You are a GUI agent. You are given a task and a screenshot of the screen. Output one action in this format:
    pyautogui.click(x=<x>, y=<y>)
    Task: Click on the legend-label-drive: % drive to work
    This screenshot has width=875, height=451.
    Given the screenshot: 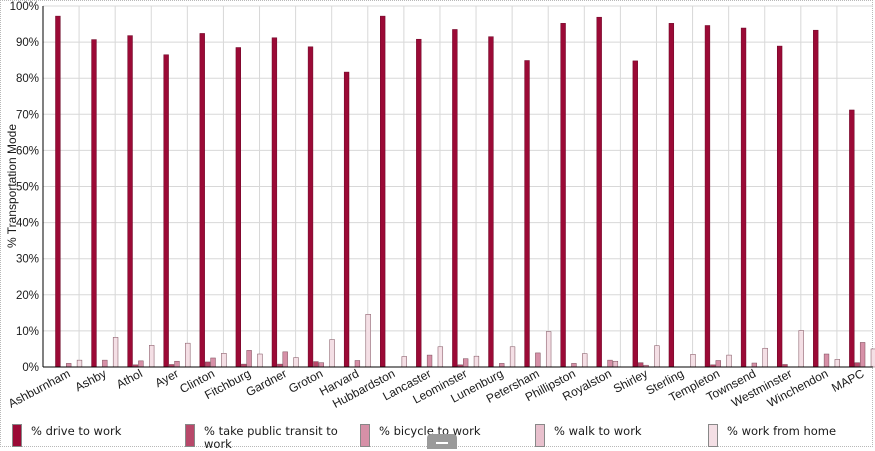 What is the action you would take?
    pyautogui.click(x=76, y=431)
    